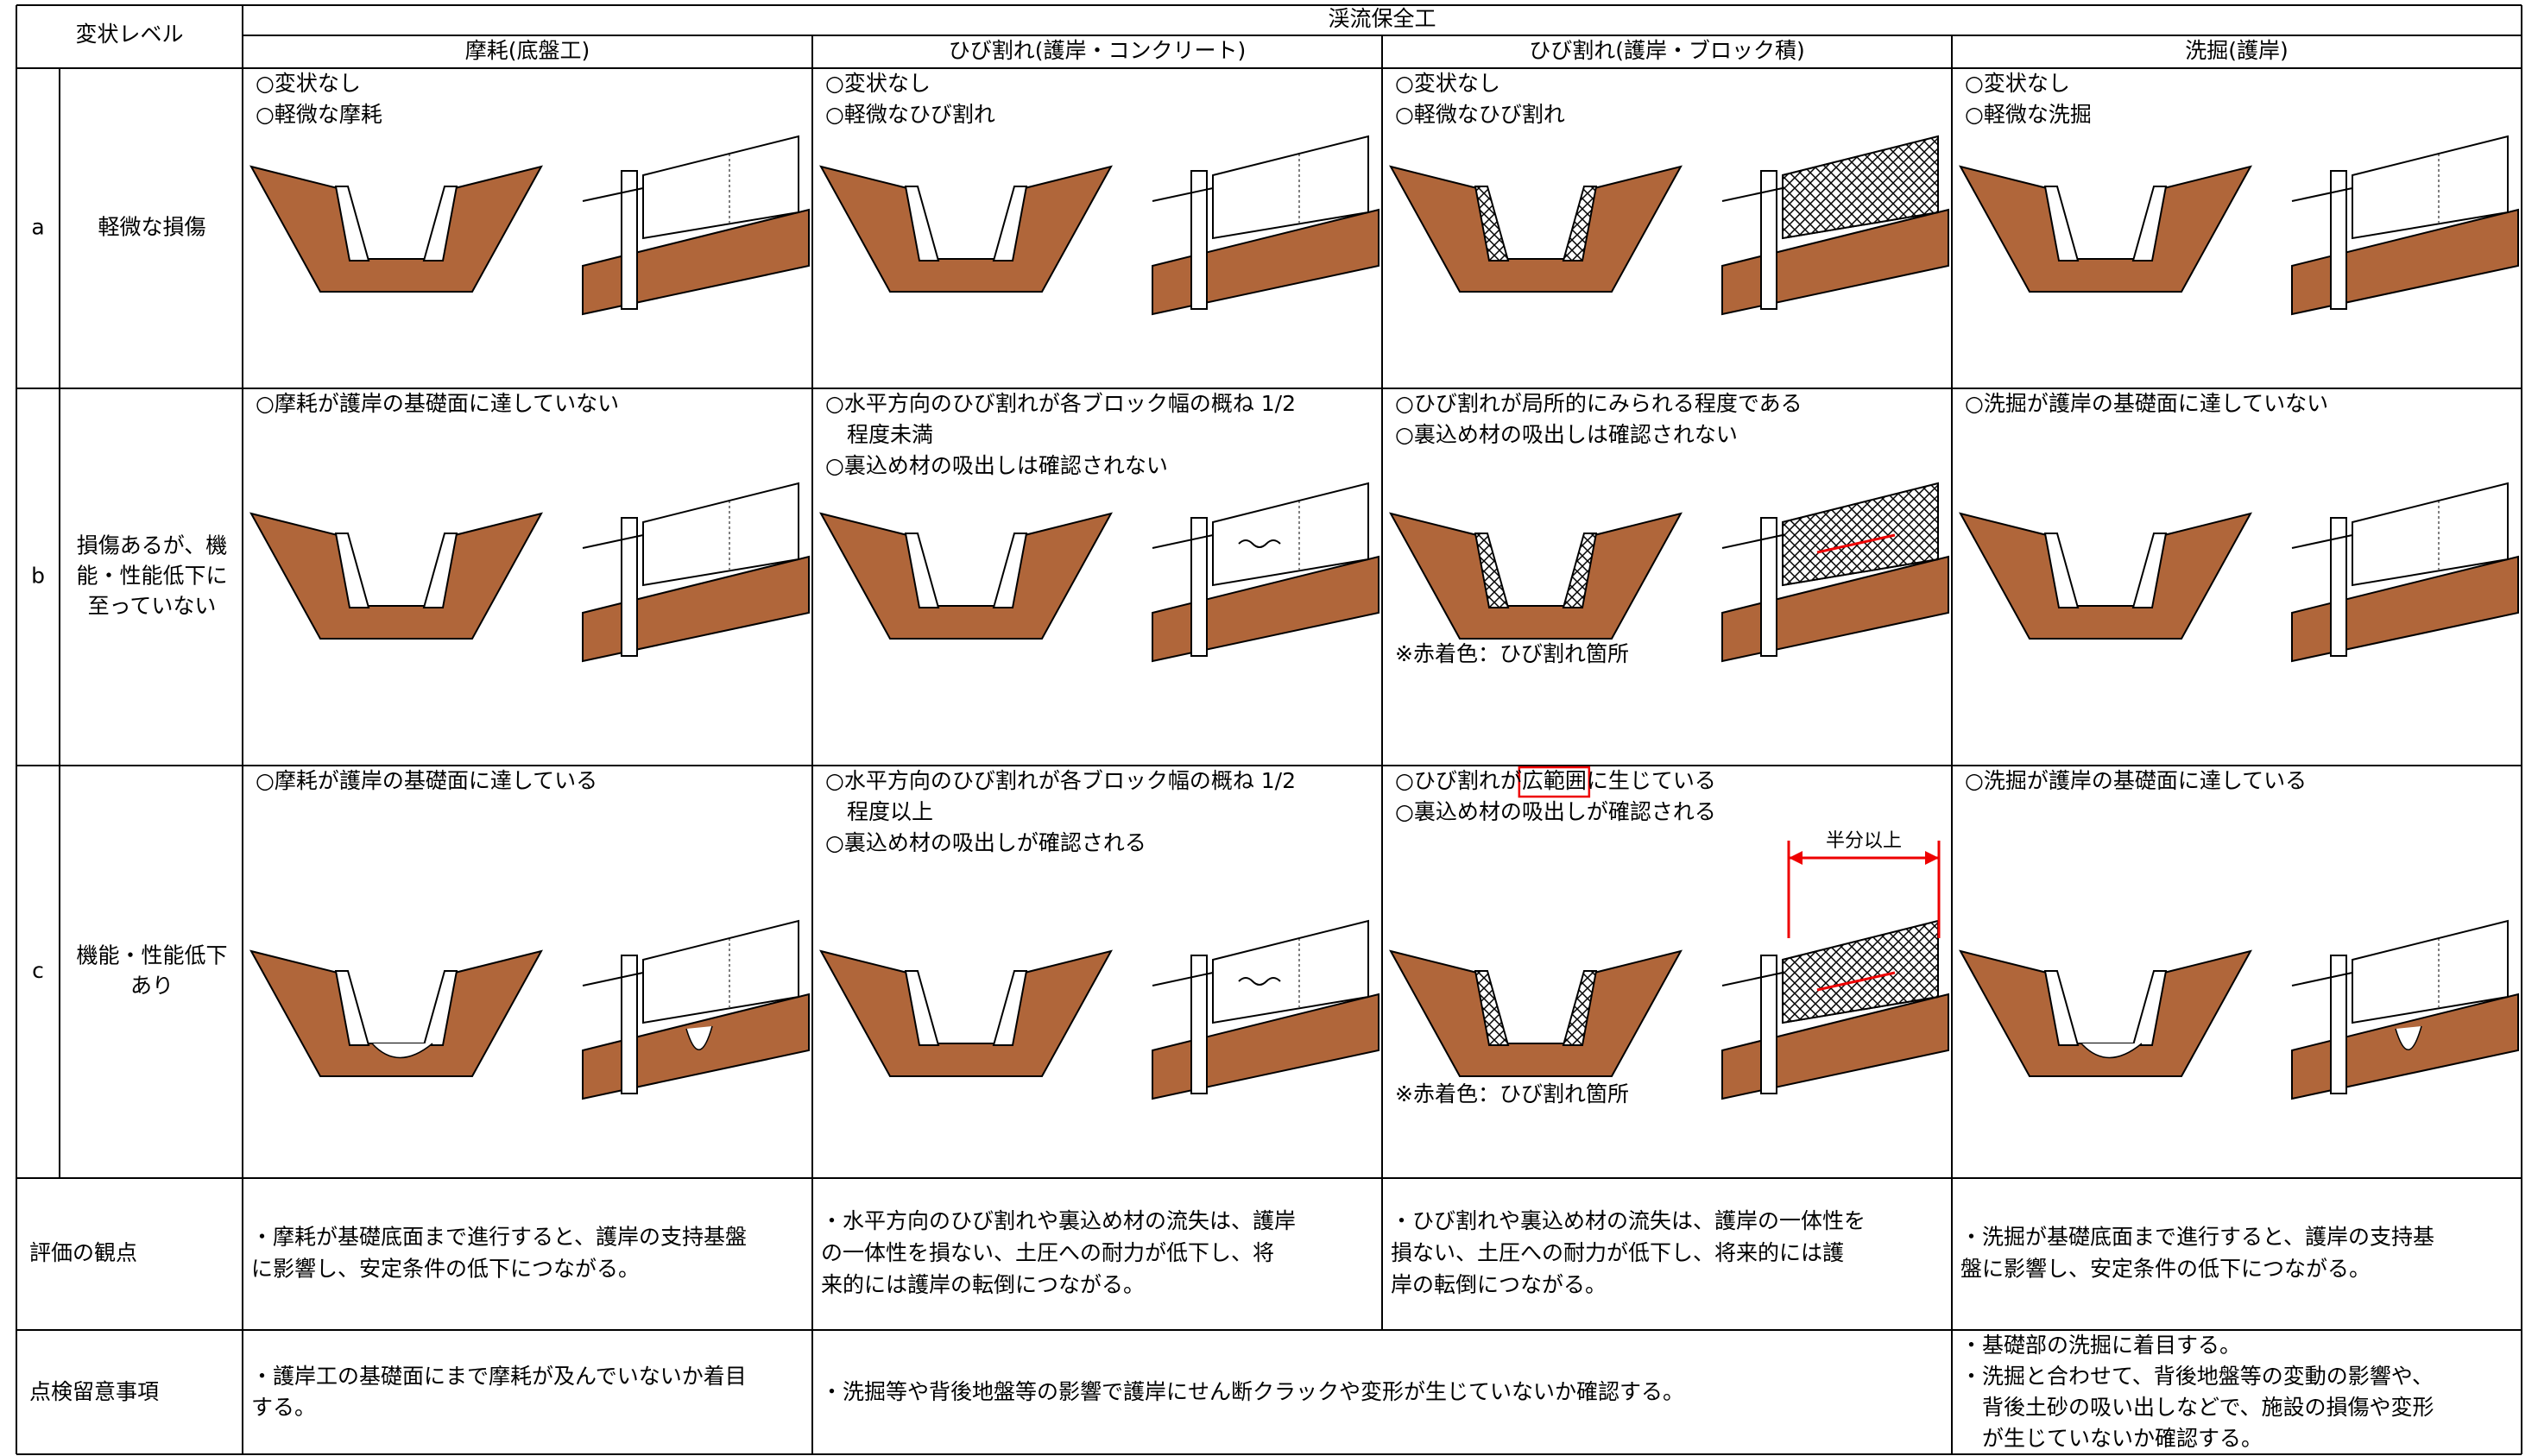  I want to click on cell-text: ○軽微なひび割れ, so click(1480, 115).